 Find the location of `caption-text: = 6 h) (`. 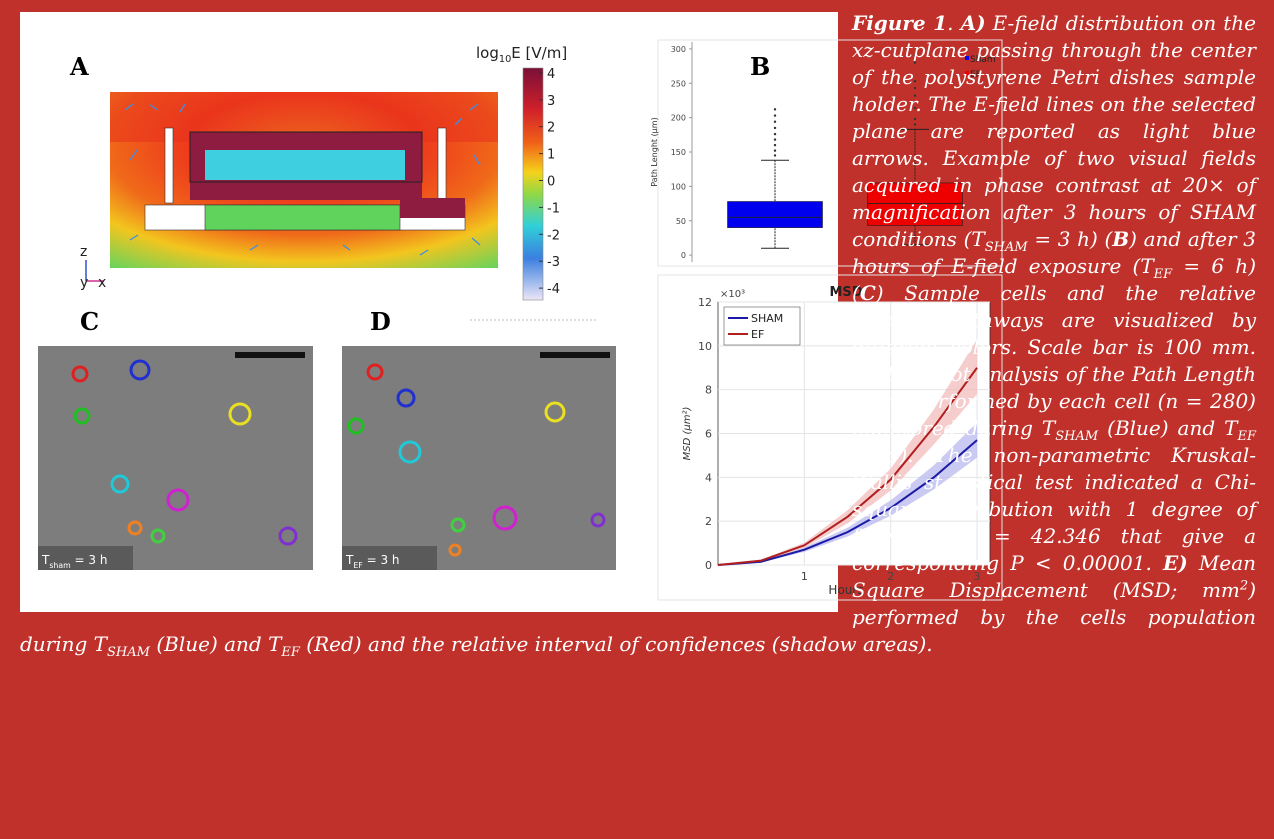

caption-text: = 6 h) ( is located at coordinates (1054, 279).